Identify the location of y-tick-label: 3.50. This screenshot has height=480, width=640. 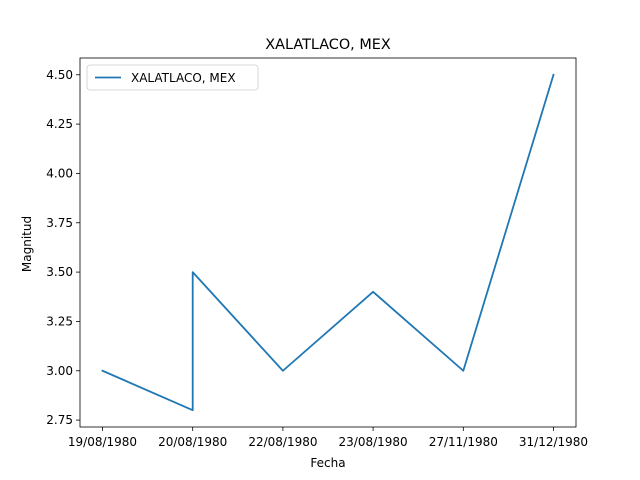
(59, 272).